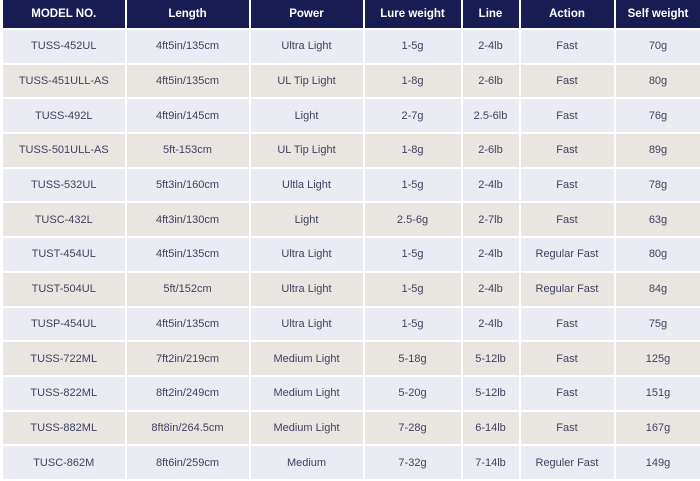 The image size is (700, 481). What do you see at coordinates (656, 428) in the screenshot?
I see `table-cell: 167g` at bounding box center [656, 428].